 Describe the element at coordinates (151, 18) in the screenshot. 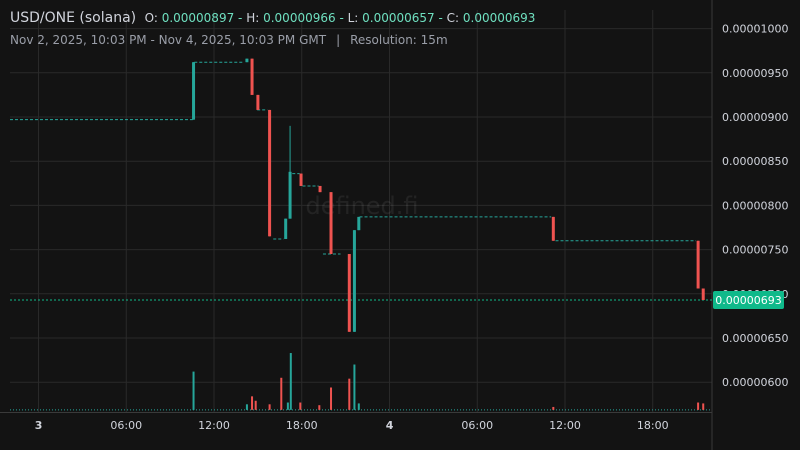

I see `open-label: O:` at that location.